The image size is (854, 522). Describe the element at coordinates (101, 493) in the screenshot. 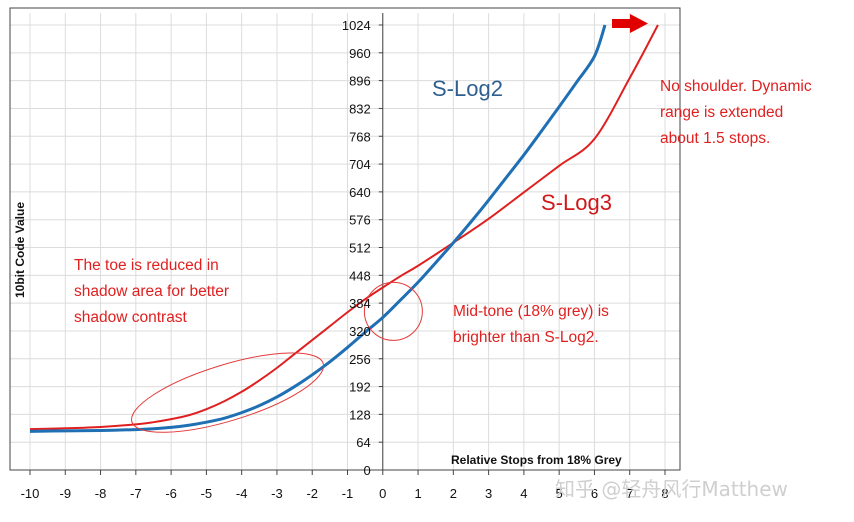

I see `x-tick-label: -8` at that location.